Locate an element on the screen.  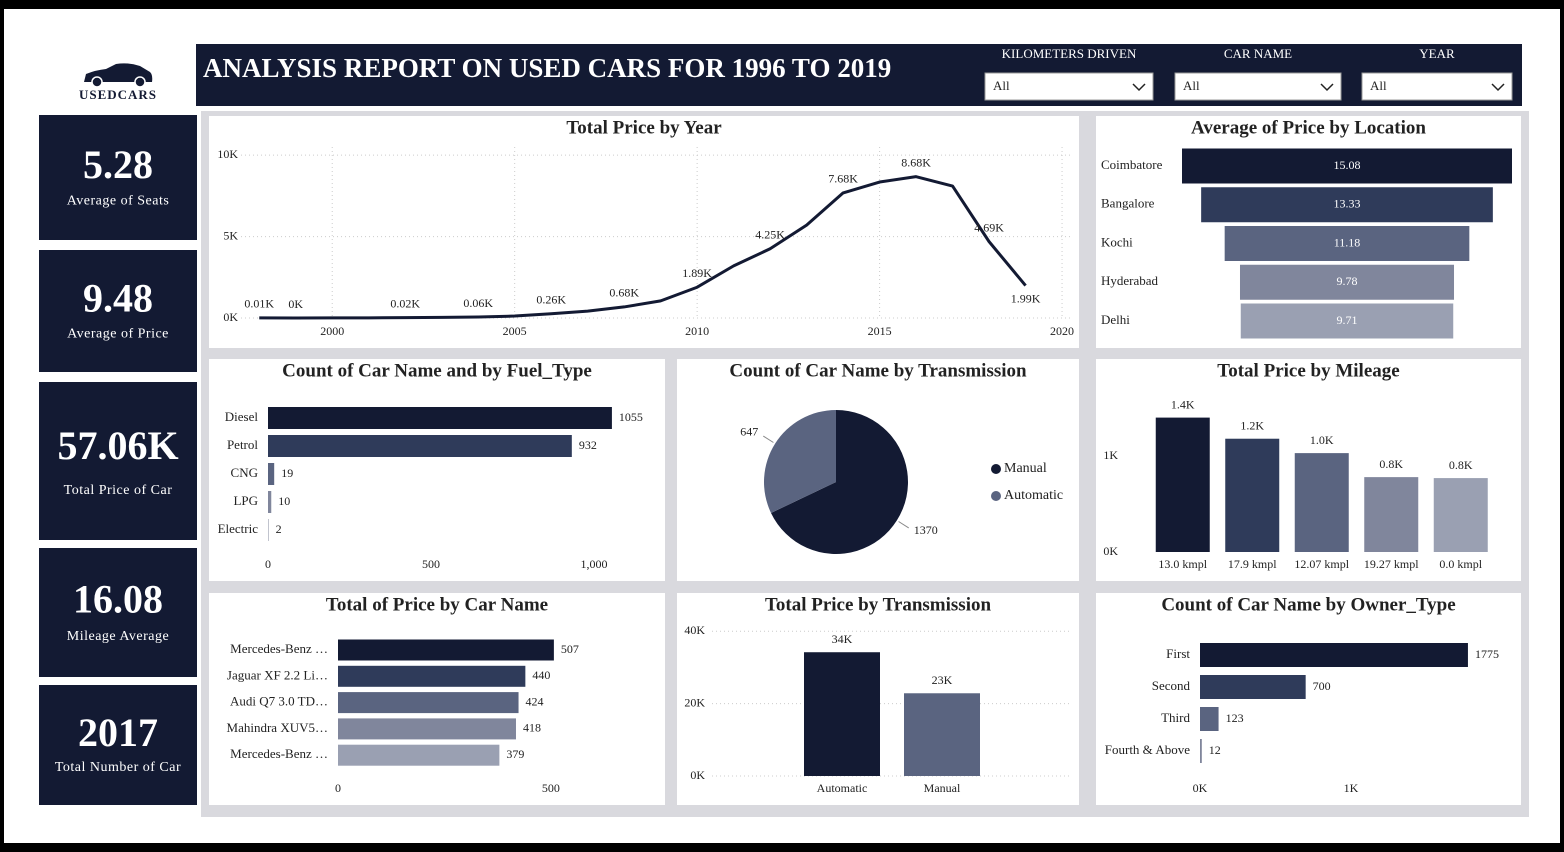
chart-title: Total Price by Transmission is located at coordinates (878, 604).